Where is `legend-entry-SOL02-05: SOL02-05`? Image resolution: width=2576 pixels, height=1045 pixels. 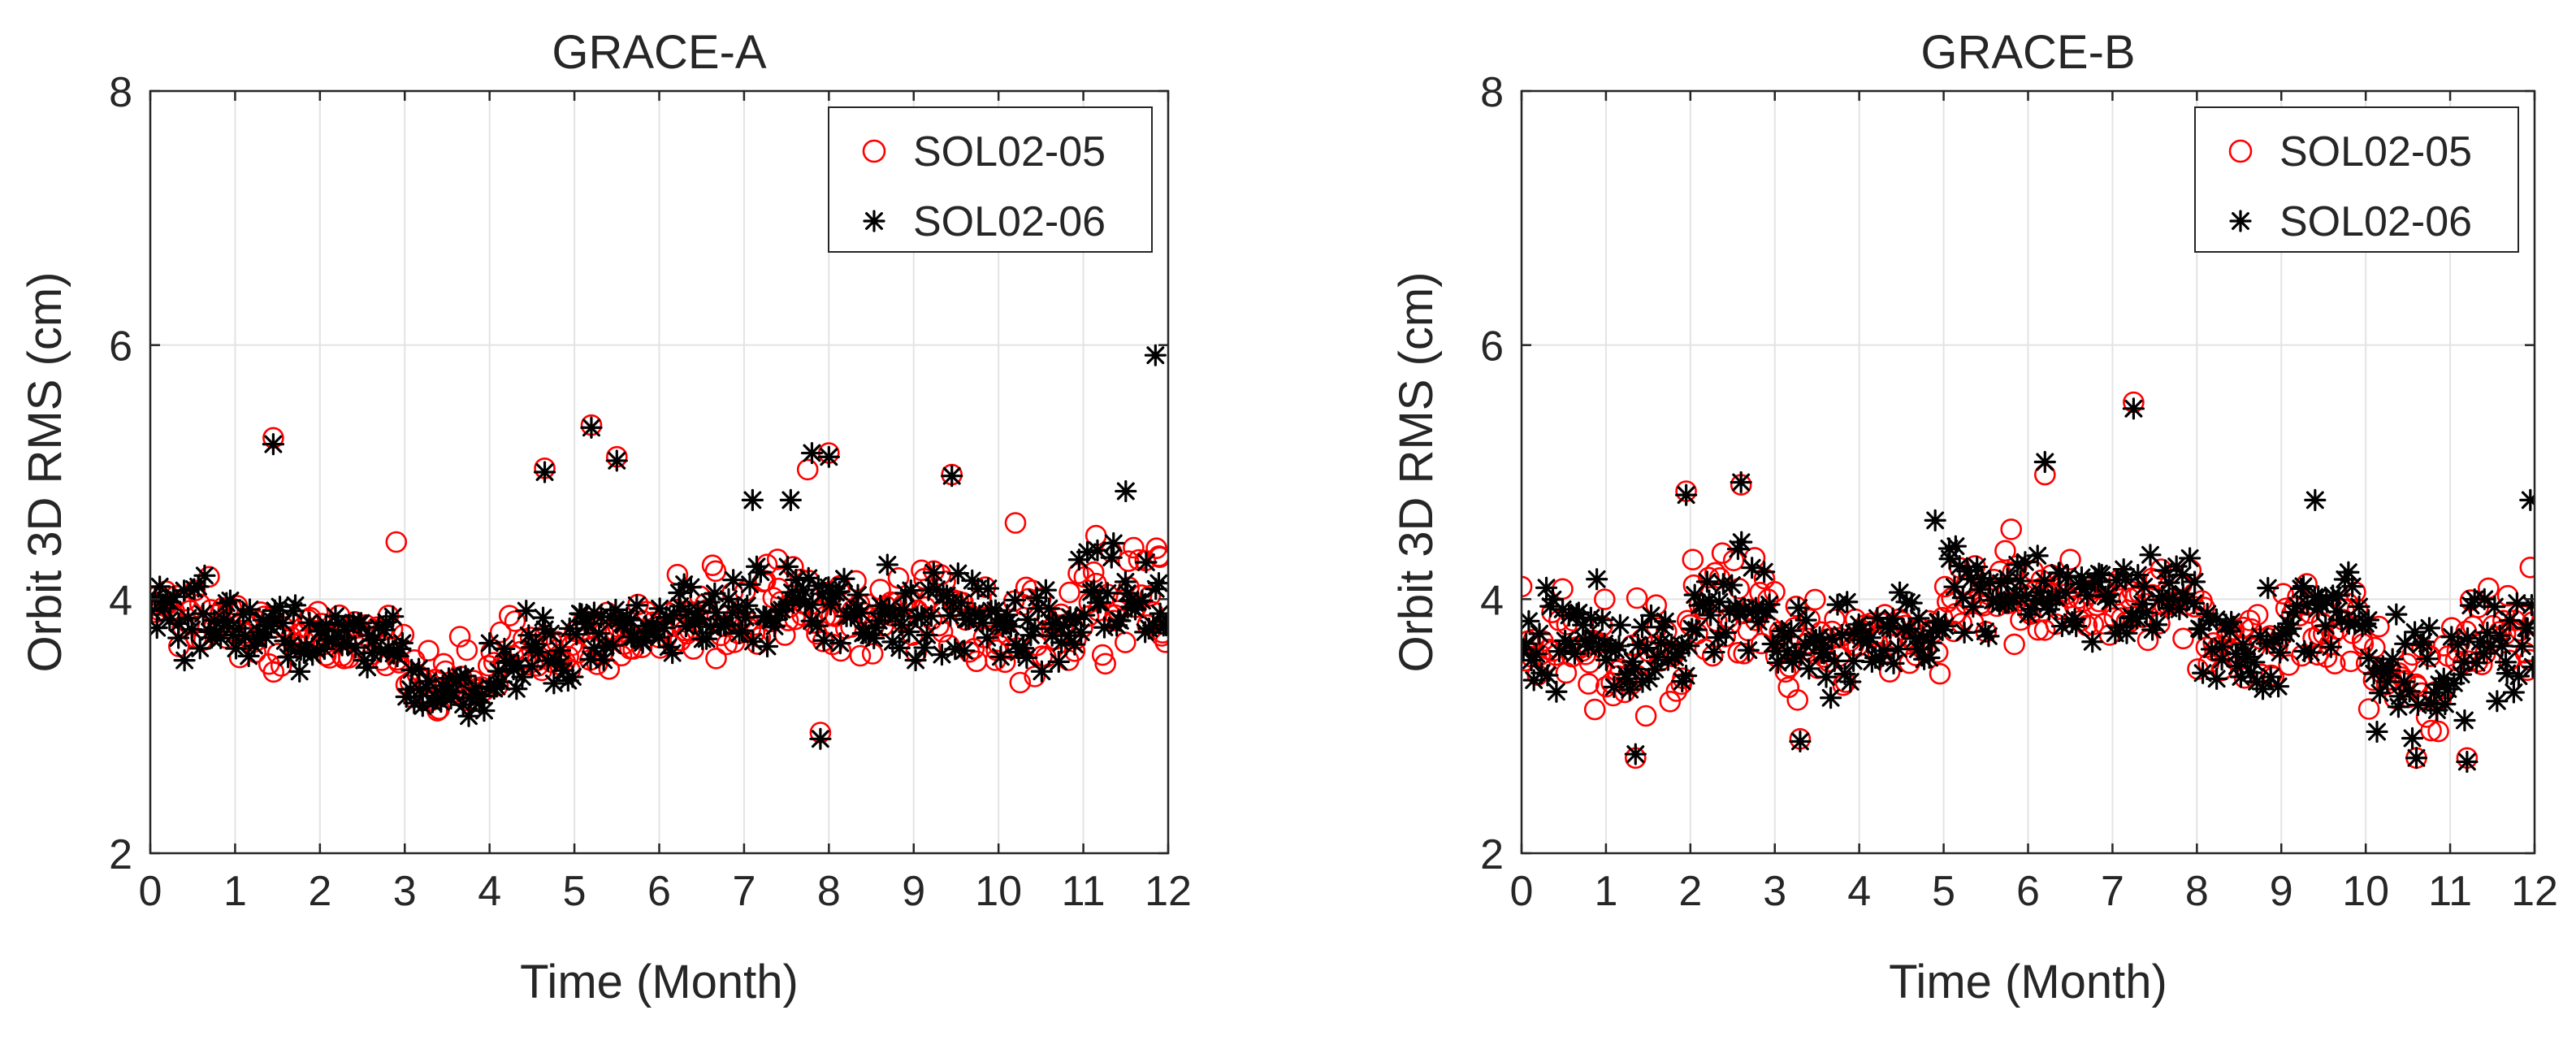
legend-entry-SOL02-05: SOL02-05 is located at coordinates (2350, 152).